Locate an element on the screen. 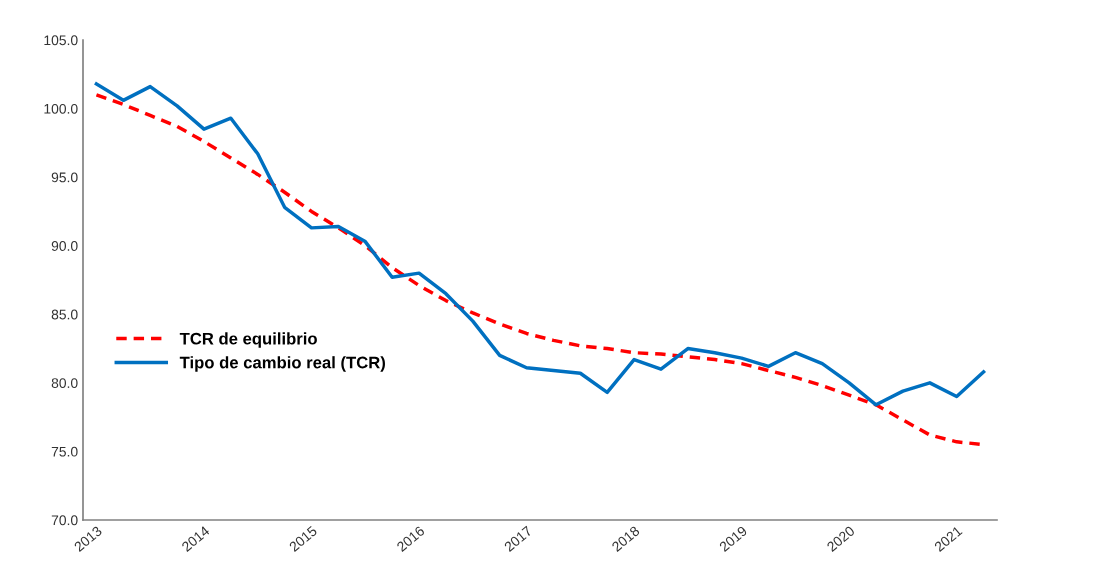  y-tick-label: 85.0 is located at coordinates (64, 314).